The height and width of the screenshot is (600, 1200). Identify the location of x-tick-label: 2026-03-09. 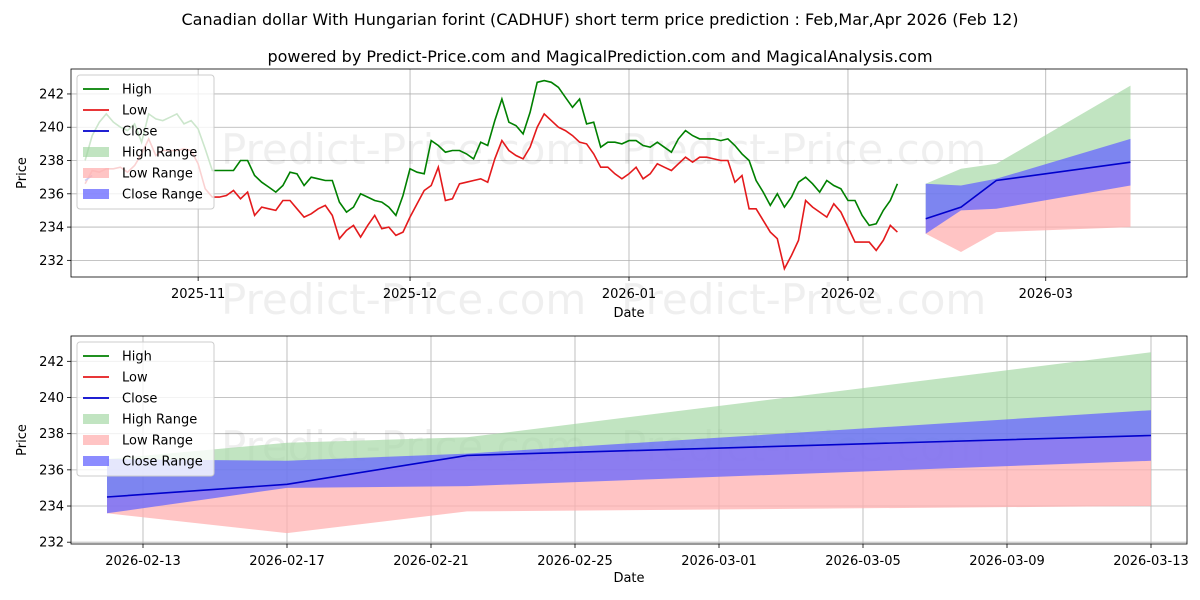
(1007, 561).